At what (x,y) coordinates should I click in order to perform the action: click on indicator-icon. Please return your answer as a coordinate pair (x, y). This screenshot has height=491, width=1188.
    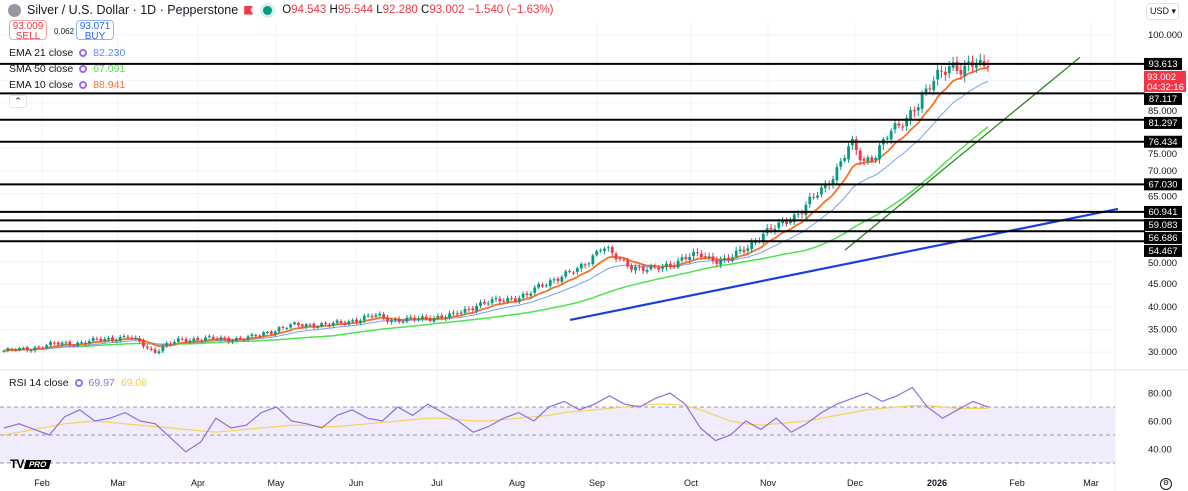
    Looking at the image, I should click on (83, 69).